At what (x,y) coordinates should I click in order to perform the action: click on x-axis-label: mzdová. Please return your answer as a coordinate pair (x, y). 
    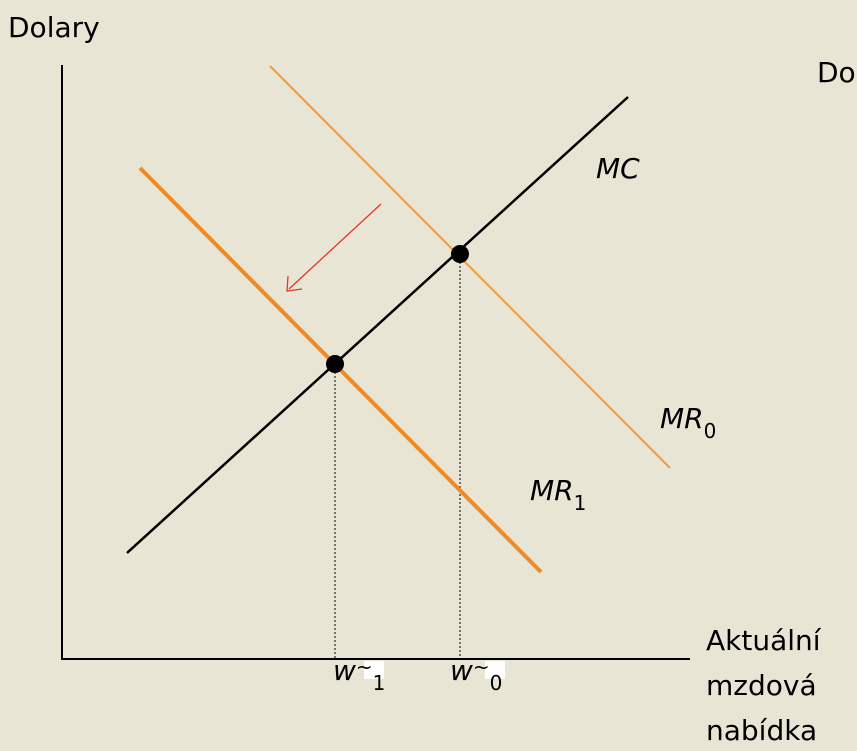
    Looking at the image, I should click on (761, 685).